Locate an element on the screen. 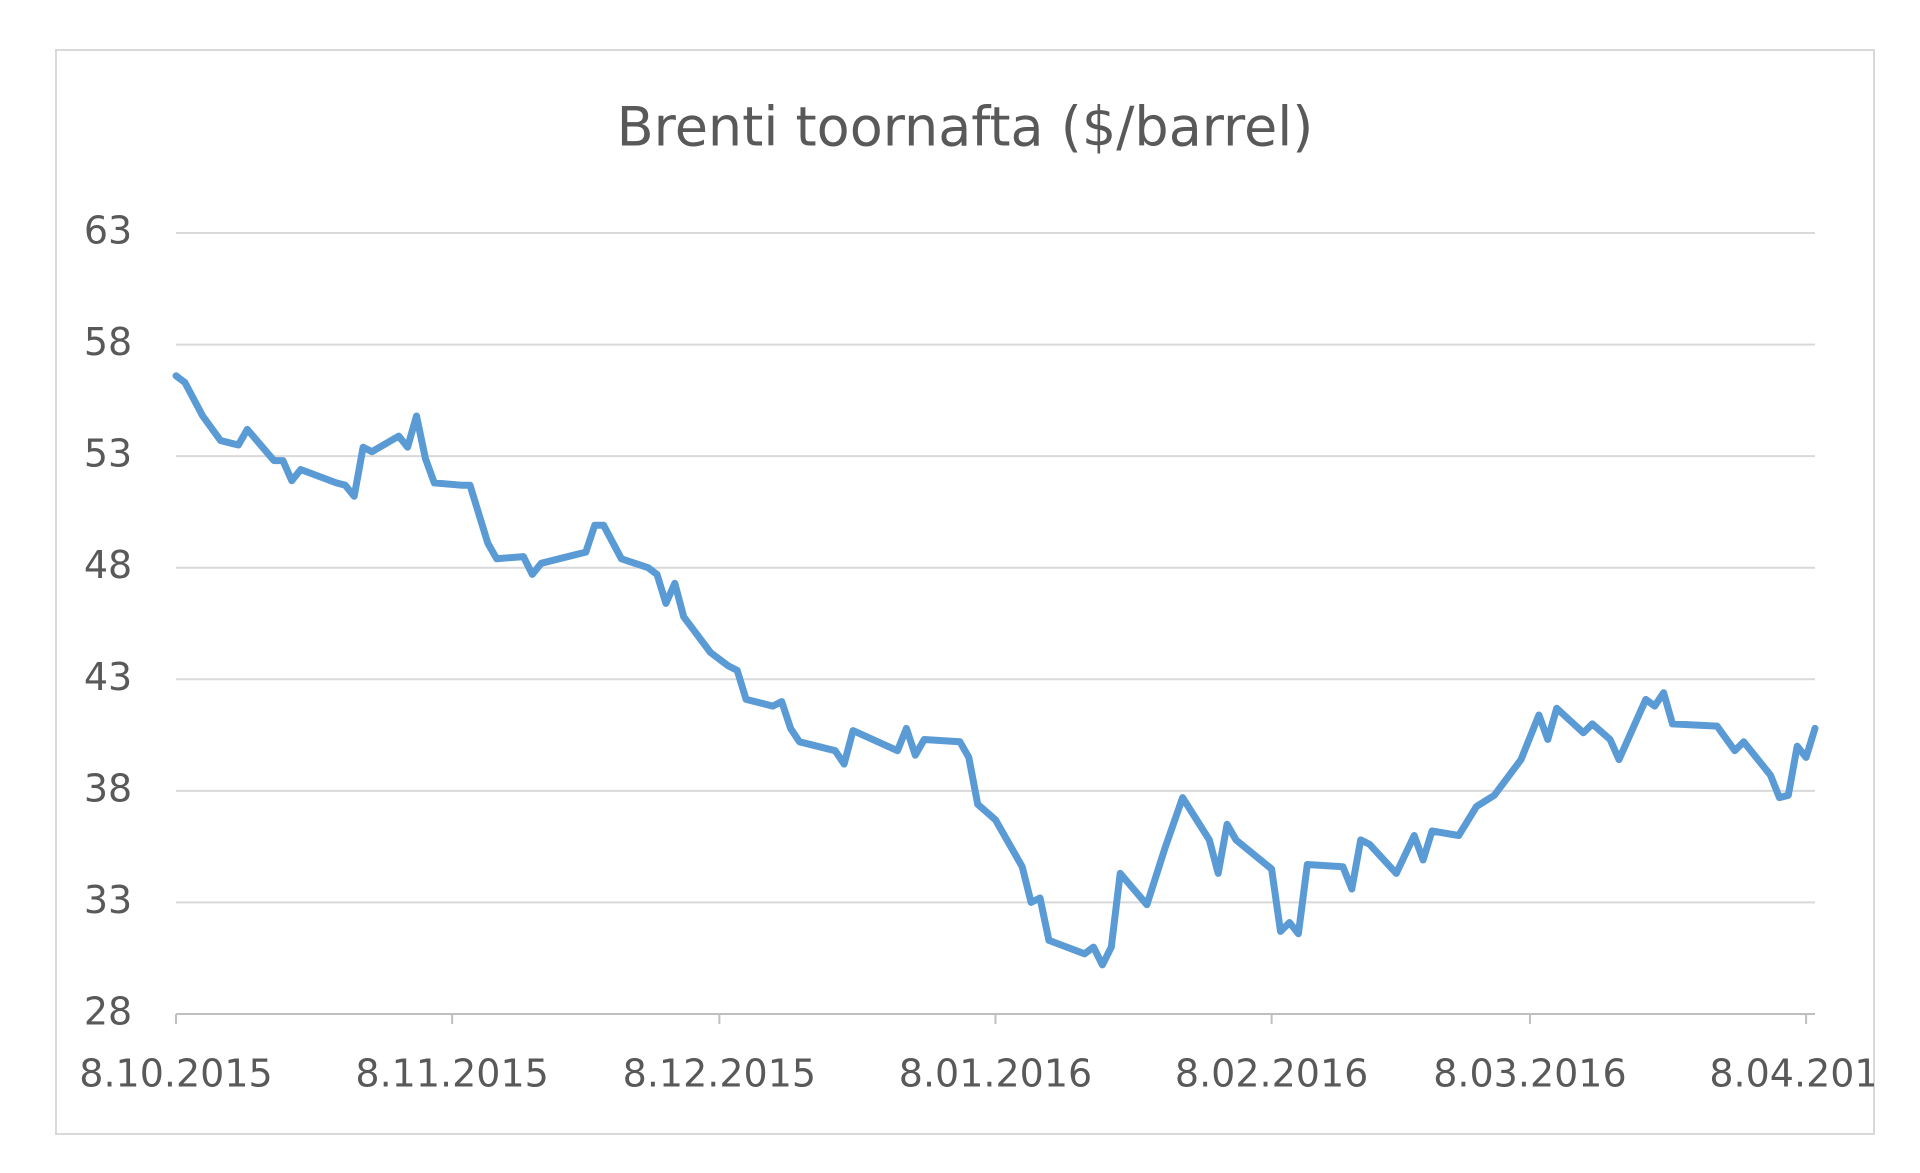  x-tick-label: 8.02.2016 is located at coordinates (1271, 1074).